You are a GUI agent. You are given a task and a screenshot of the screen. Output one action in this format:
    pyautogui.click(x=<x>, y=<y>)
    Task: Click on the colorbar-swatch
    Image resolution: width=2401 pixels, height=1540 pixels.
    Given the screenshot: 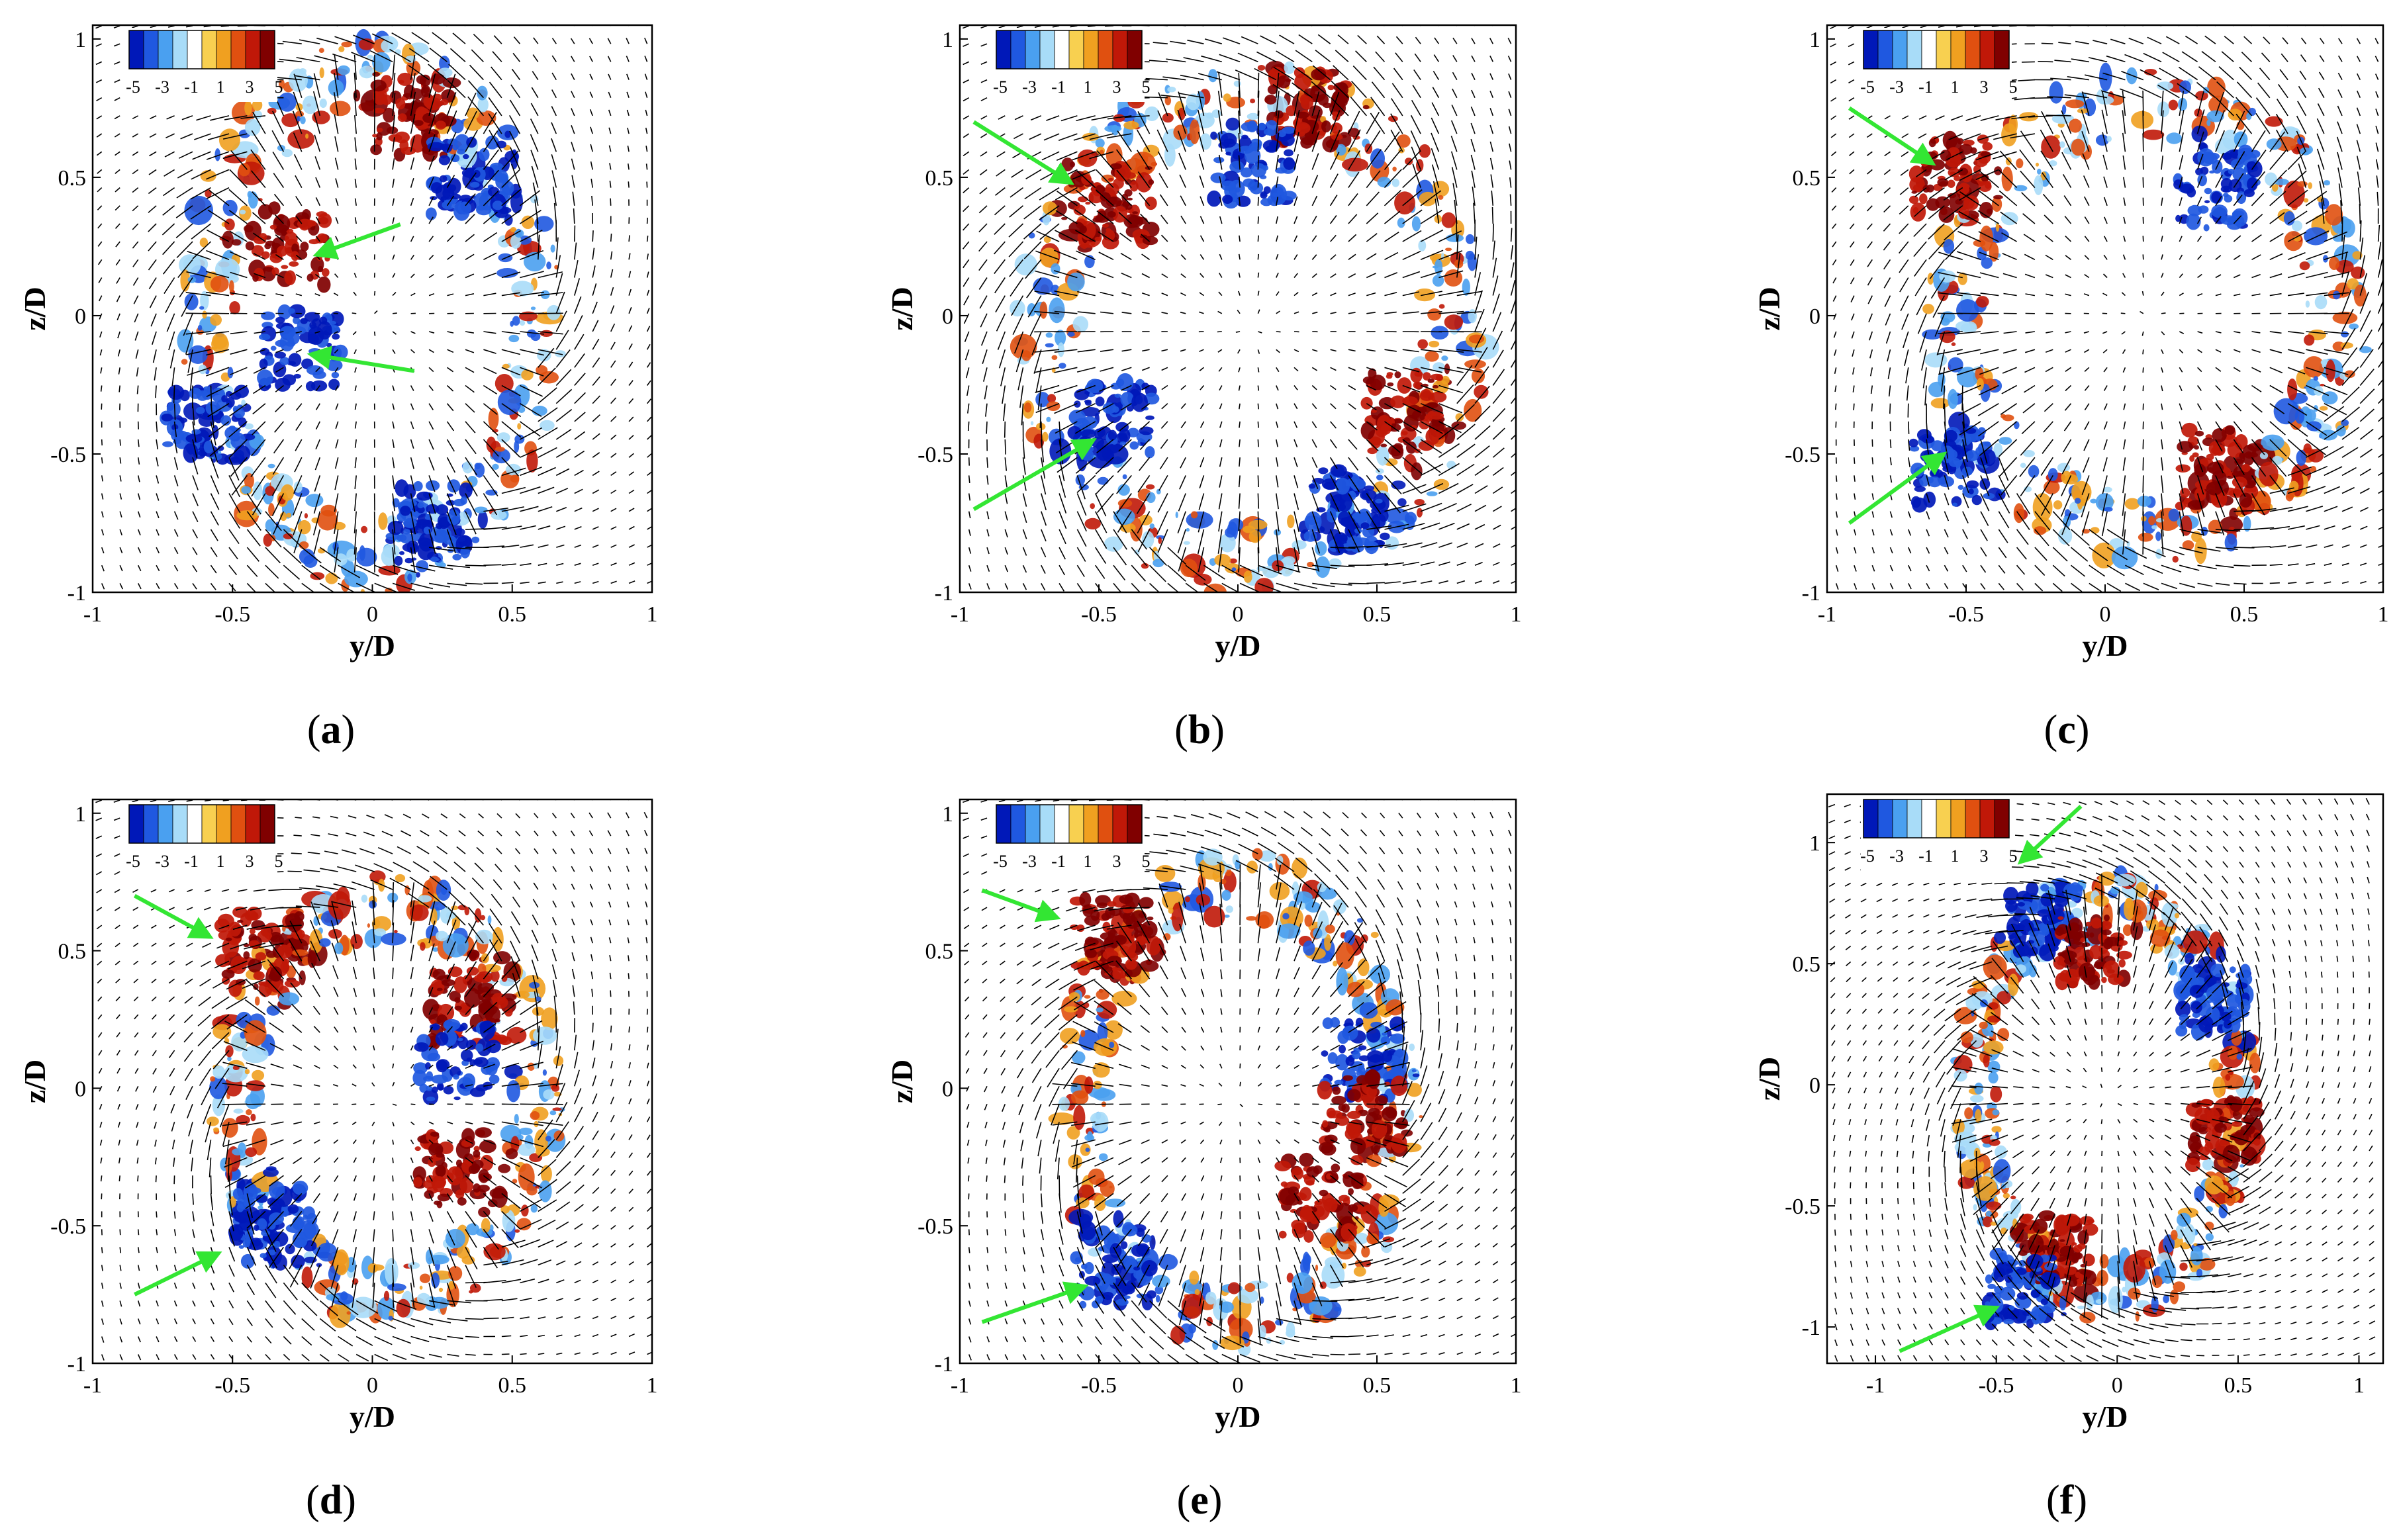 What is the action you would take?
    pyautogui.click(x=1004, y=49)
    